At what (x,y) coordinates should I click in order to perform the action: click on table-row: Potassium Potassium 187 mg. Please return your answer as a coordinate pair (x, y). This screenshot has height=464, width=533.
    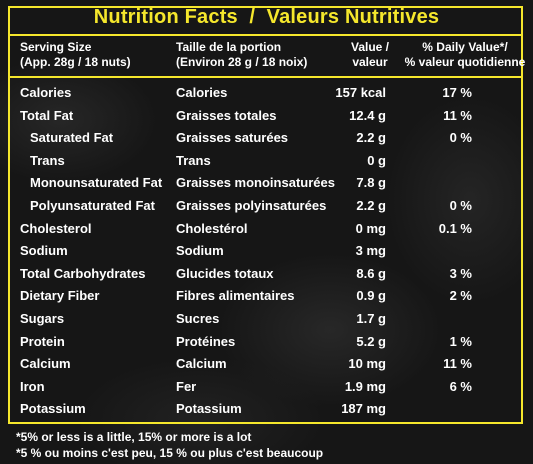
    Looking at the image, I should click on (266, 412).